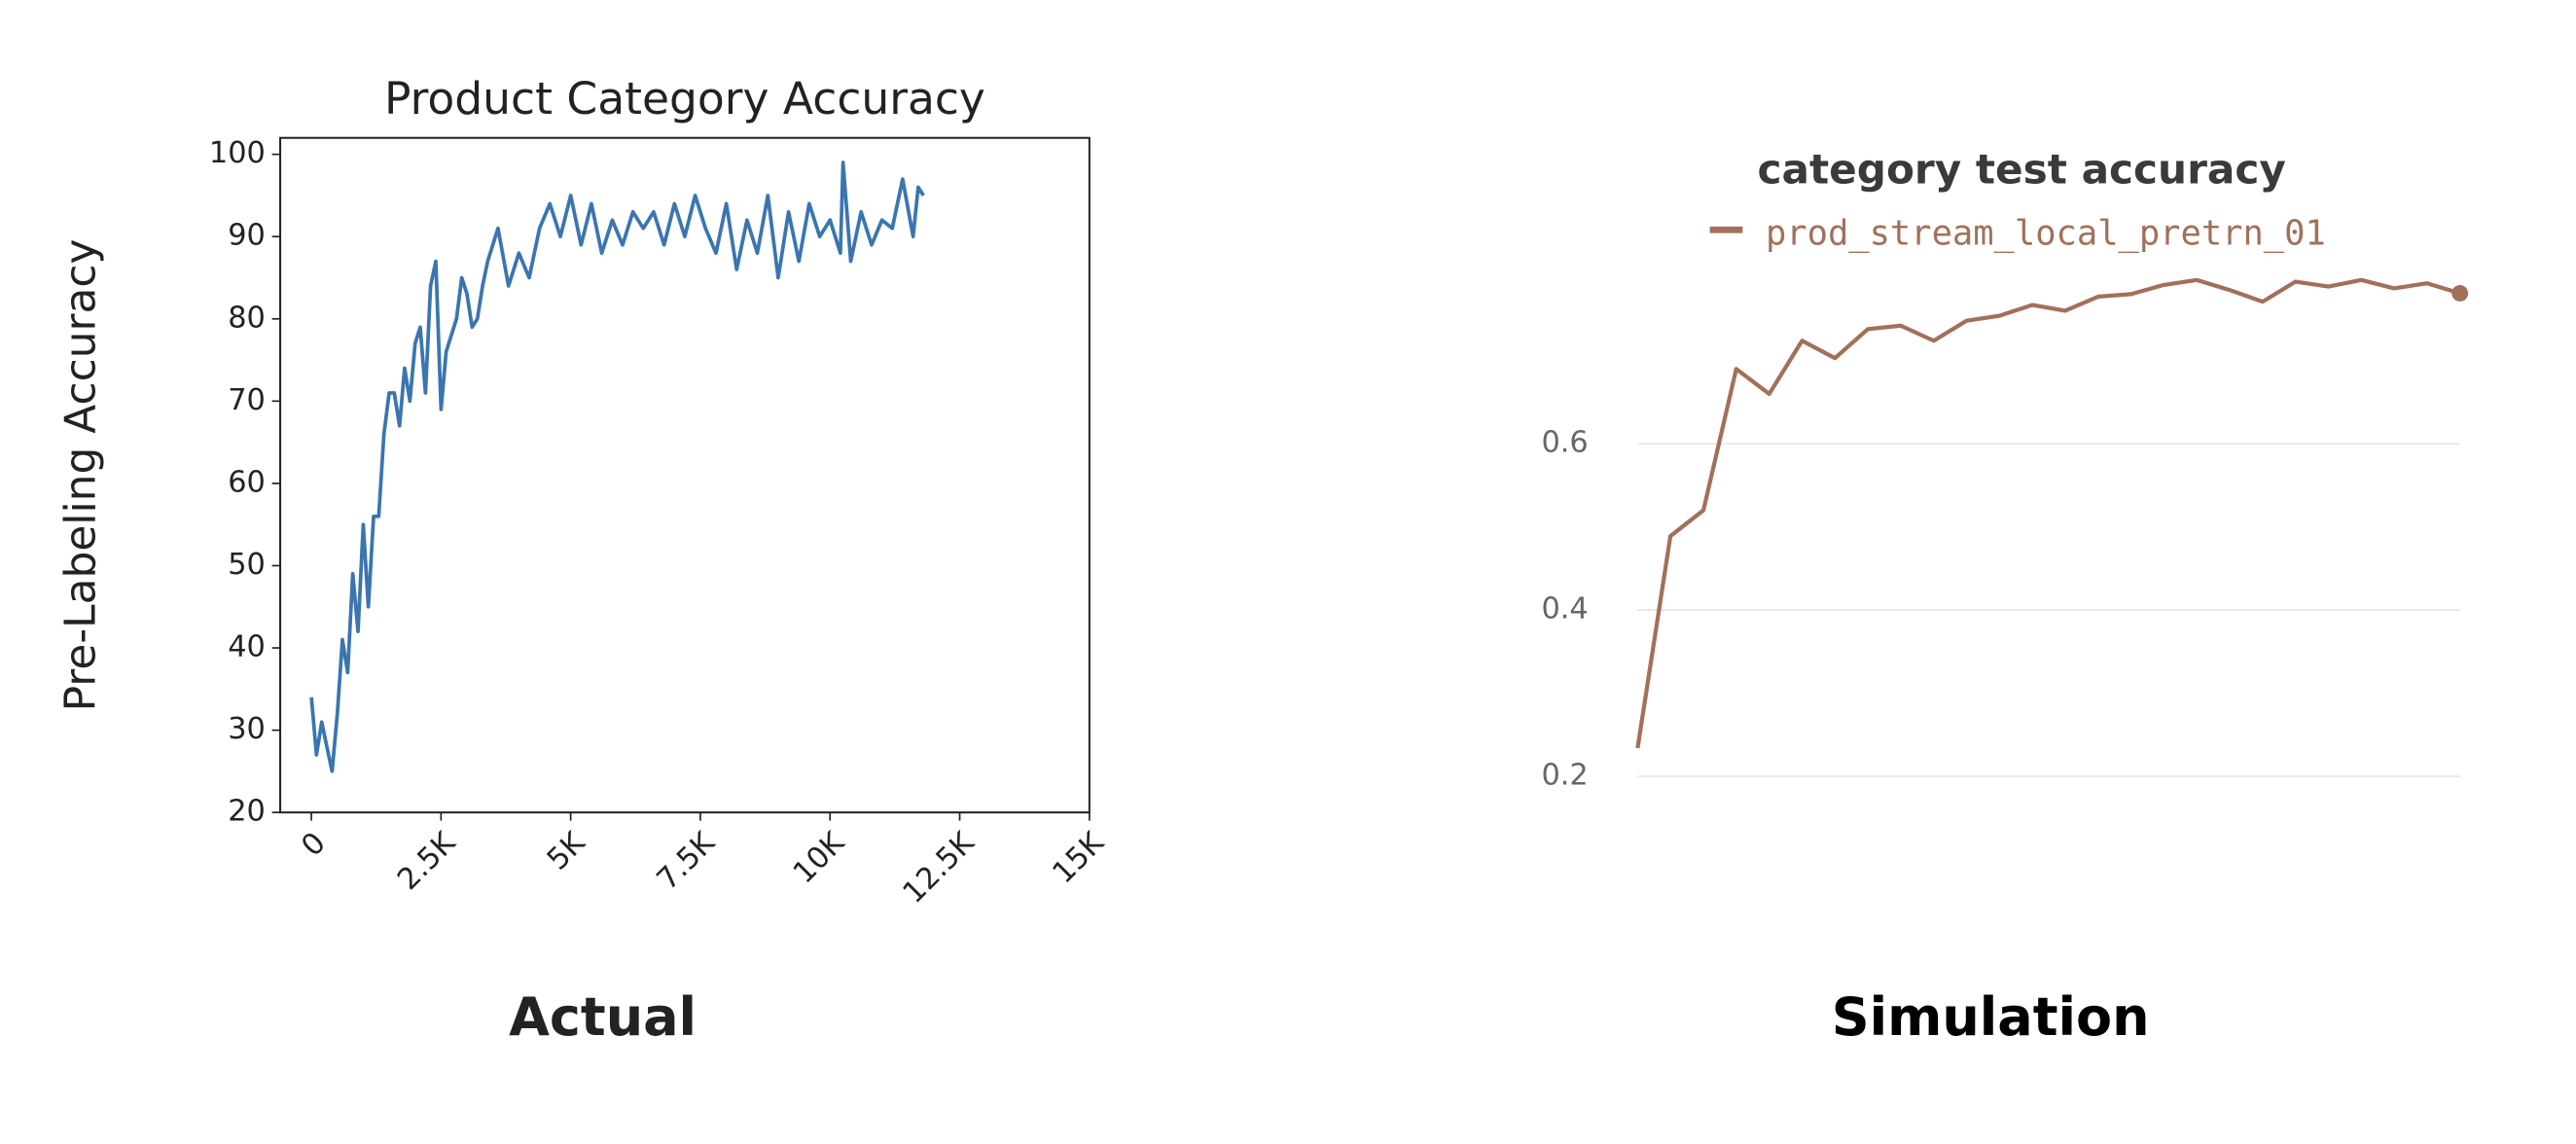 This screenshot has height=1144, width=2576. What do you see at coordinates (237, 153) in the screenshot?
I see `y-tick-label: 100` at bounding box center [237, 153].